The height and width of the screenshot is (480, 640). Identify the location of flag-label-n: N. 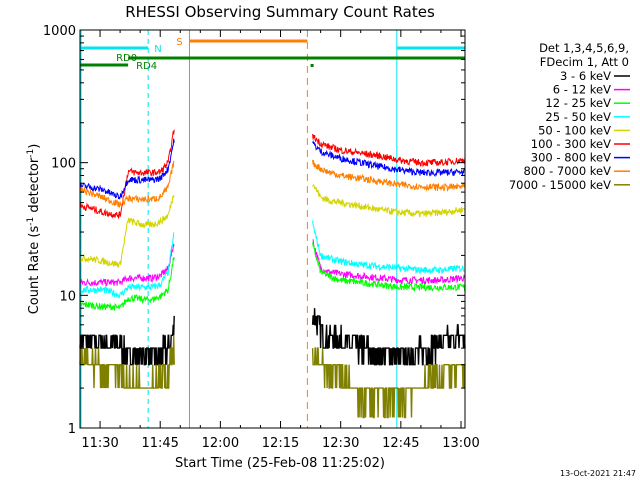
(157, 49).